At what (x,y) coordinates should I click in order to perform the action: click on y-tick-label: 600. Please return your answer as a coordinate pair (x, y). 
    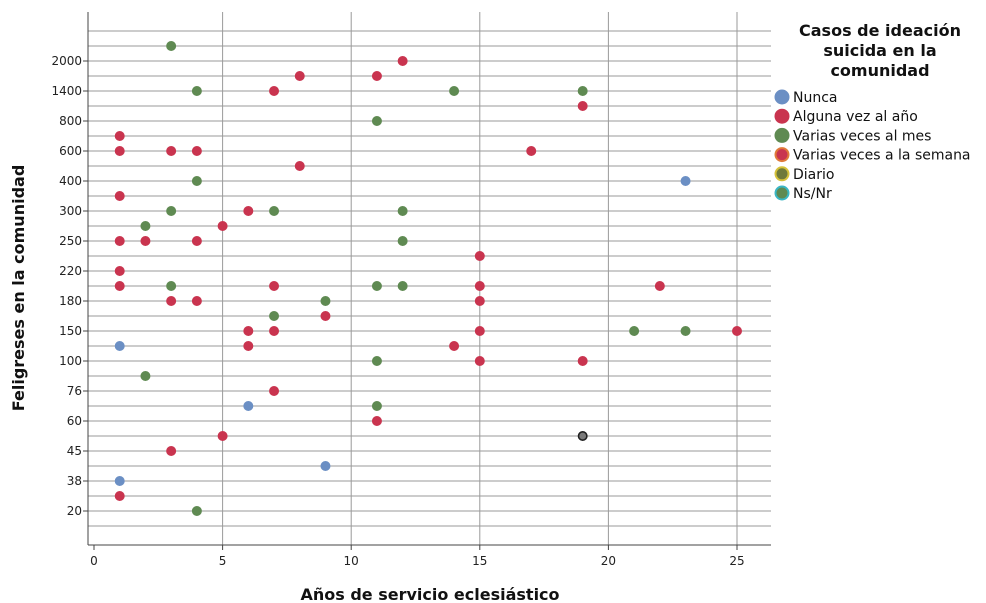
    Looking at the image, I should click on (70, 151).